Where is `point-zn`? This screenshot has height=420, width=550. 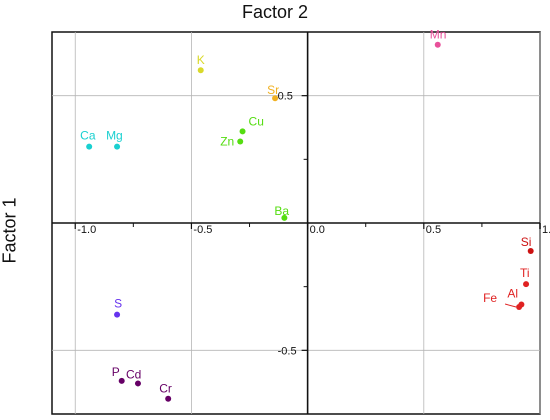 point-zn is located at coordinates (240, 141).